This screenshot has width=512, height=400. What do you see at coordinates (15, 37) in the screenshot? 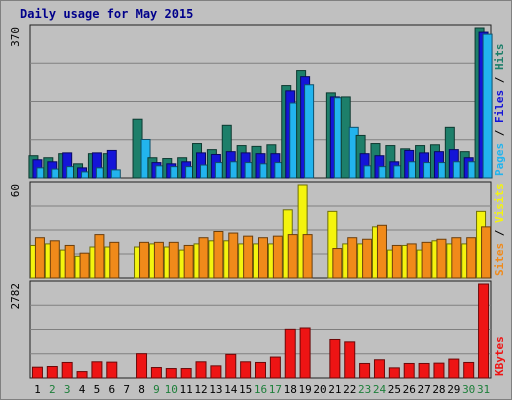
I see `y-max-label-hits: 370` at bounding box center [15, 37].